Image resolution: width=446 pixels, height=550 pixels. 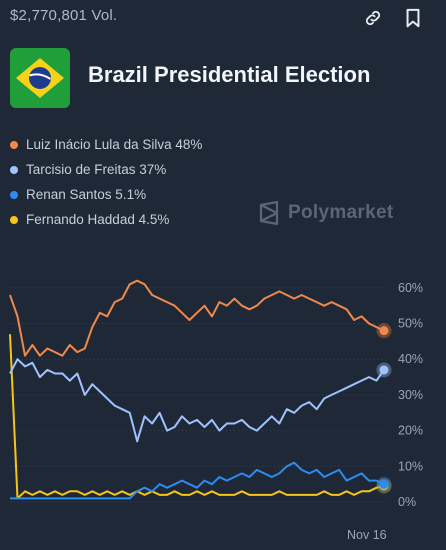 I want to click on x-axis-tick-label: Nov 16, so click(x=367, y=535).